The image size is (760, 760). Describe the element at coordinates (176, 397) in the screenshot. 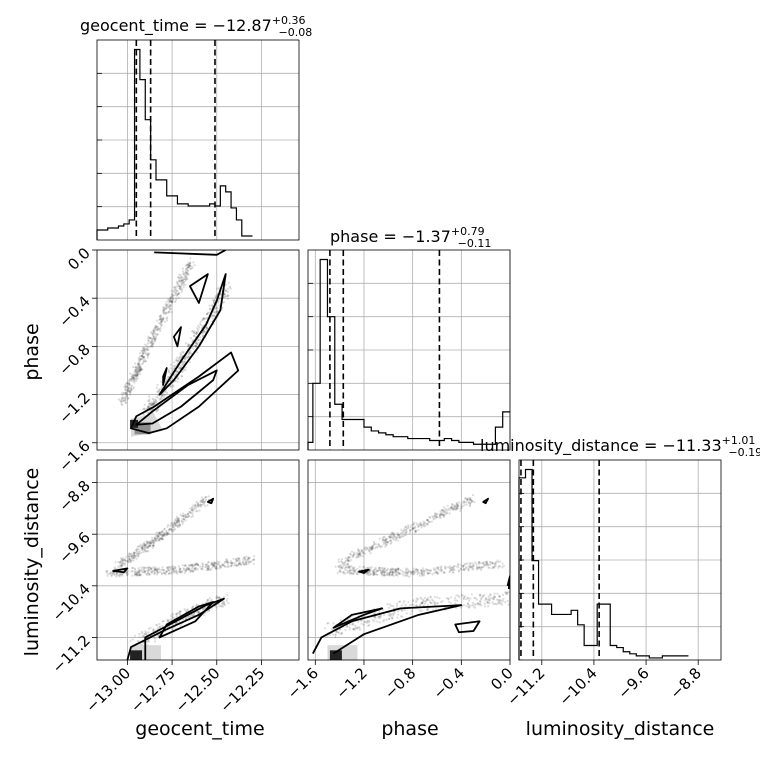

I see `contour-mid` at that location.